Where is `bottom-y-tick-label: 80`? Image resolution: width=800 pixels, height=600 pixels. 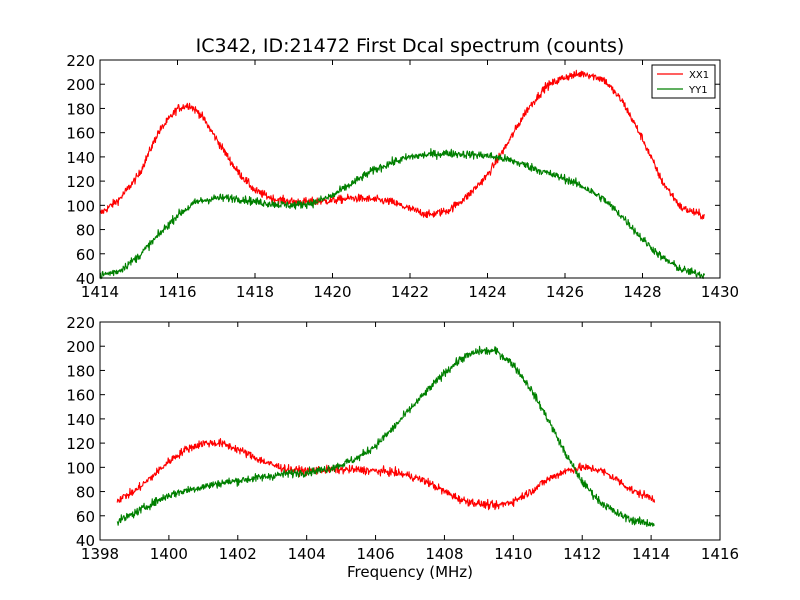
bottom-y-tick-label: 80 is located at coordinates (85, 493).